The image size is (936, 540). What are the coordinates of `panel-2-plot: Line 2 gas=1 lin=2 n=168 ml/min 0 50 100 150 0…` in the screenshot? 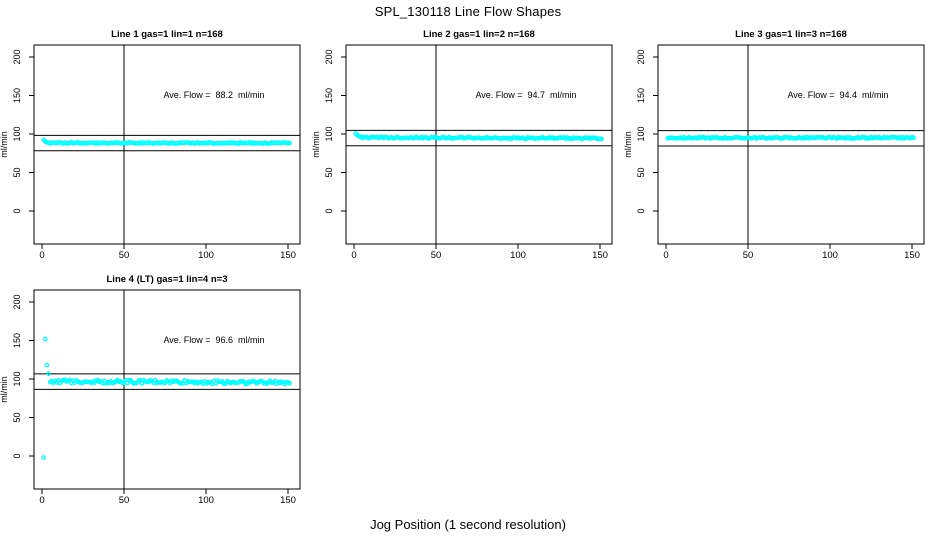 It's located at (462, 145).